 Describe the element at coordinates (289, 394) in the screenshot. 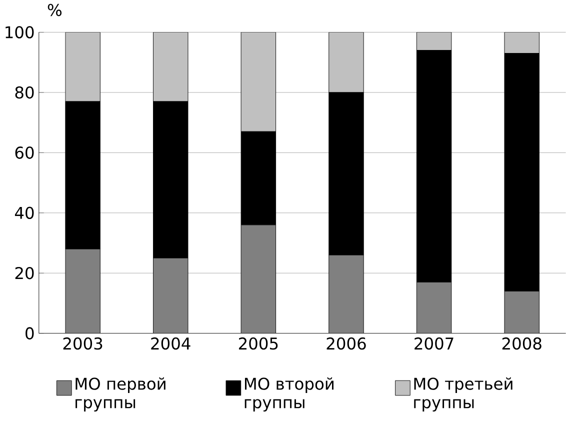

I see `legend-label: МО второй группы` at that location.